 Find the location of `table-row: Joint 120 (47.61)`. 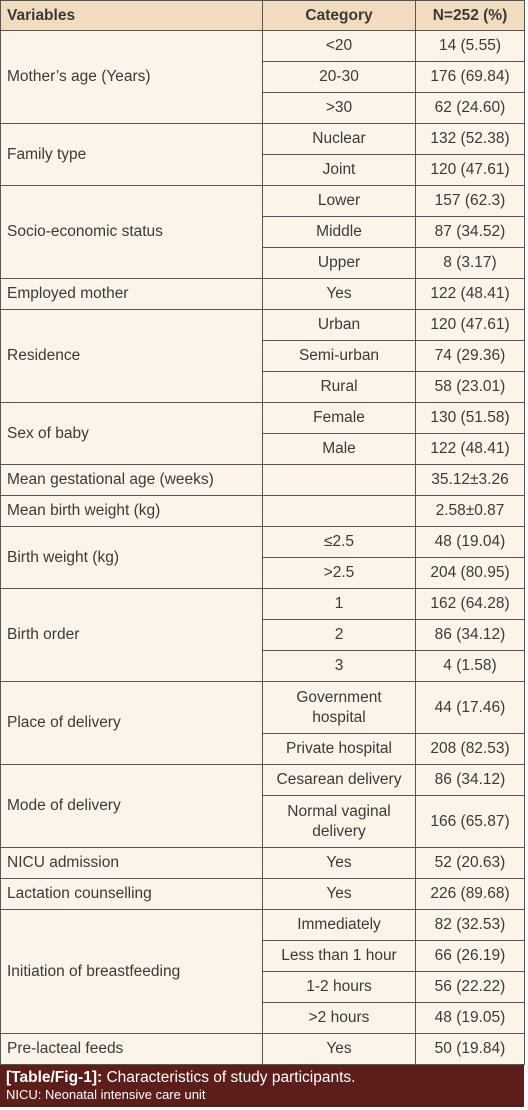

table-row: Joint 120 (47.61) is located at coordinates (263, 170).